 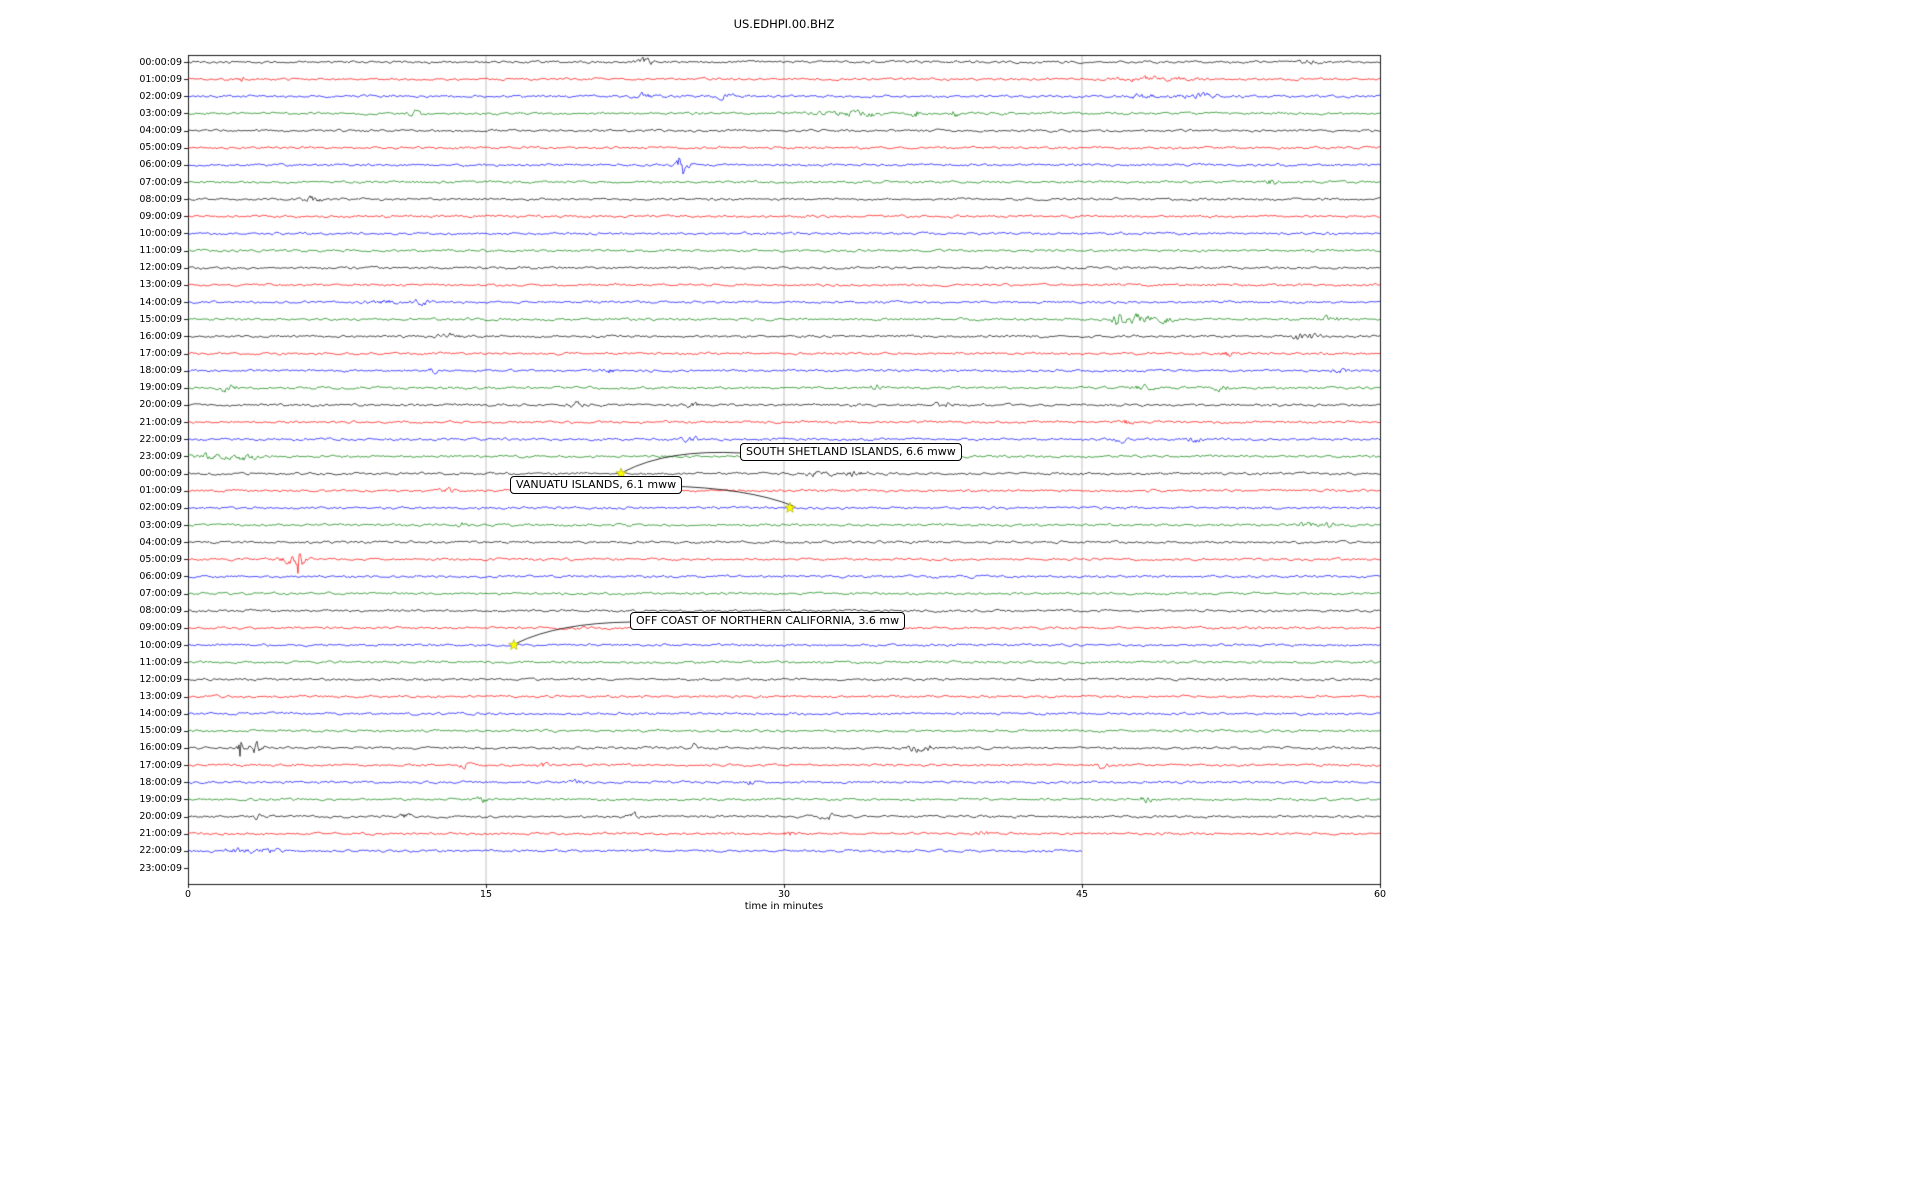 I want to click on x-tick-label: 0, so click(x=188, y=894).